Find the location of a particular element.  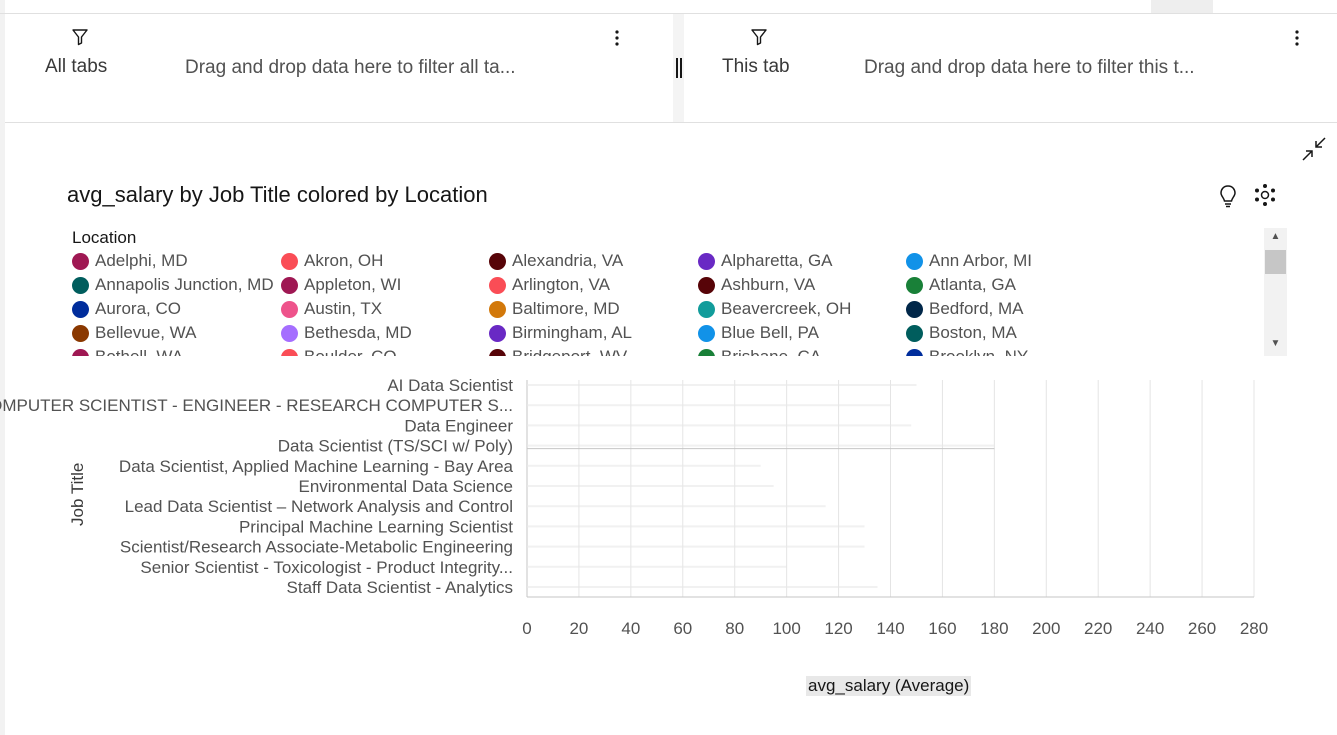

legend-item: Aurora, CO is located at coordinates (126, 309).